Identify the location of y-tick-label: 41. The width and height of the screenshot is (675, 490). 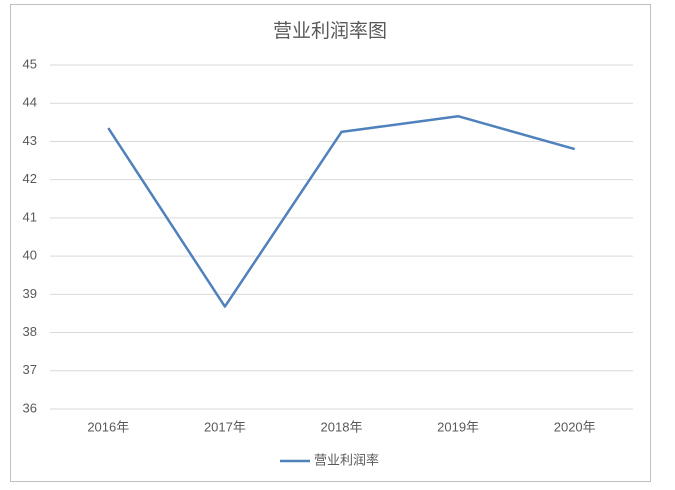
(30, 216).